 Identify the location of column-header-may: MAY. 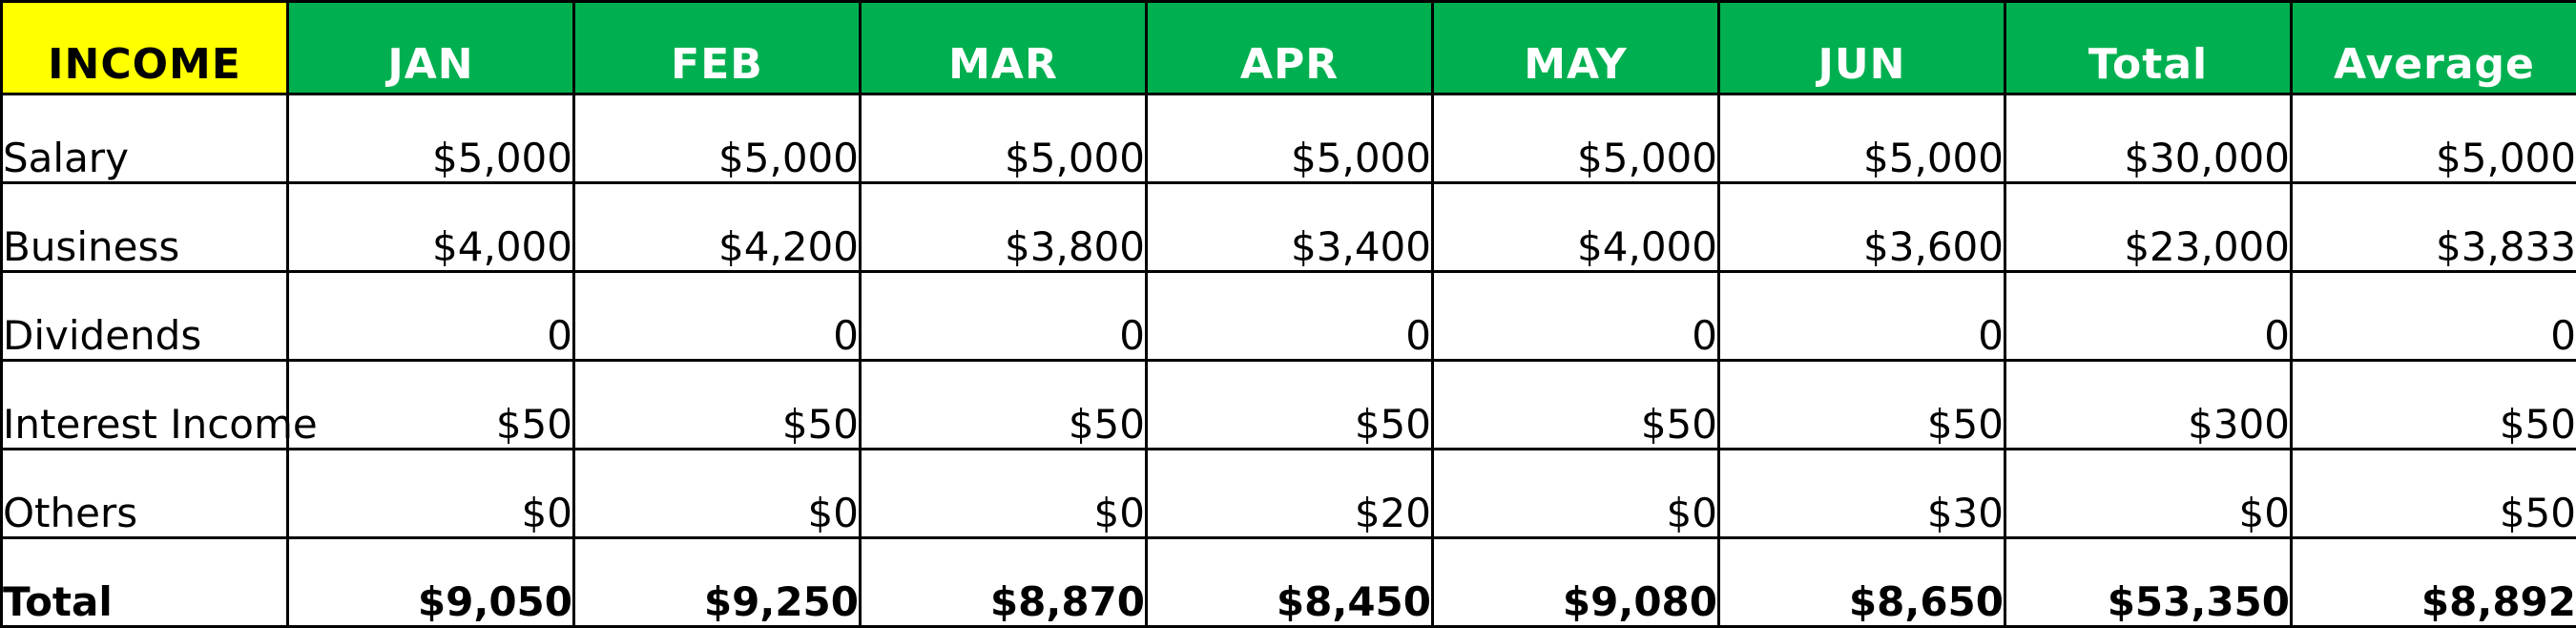
(1576, 48).